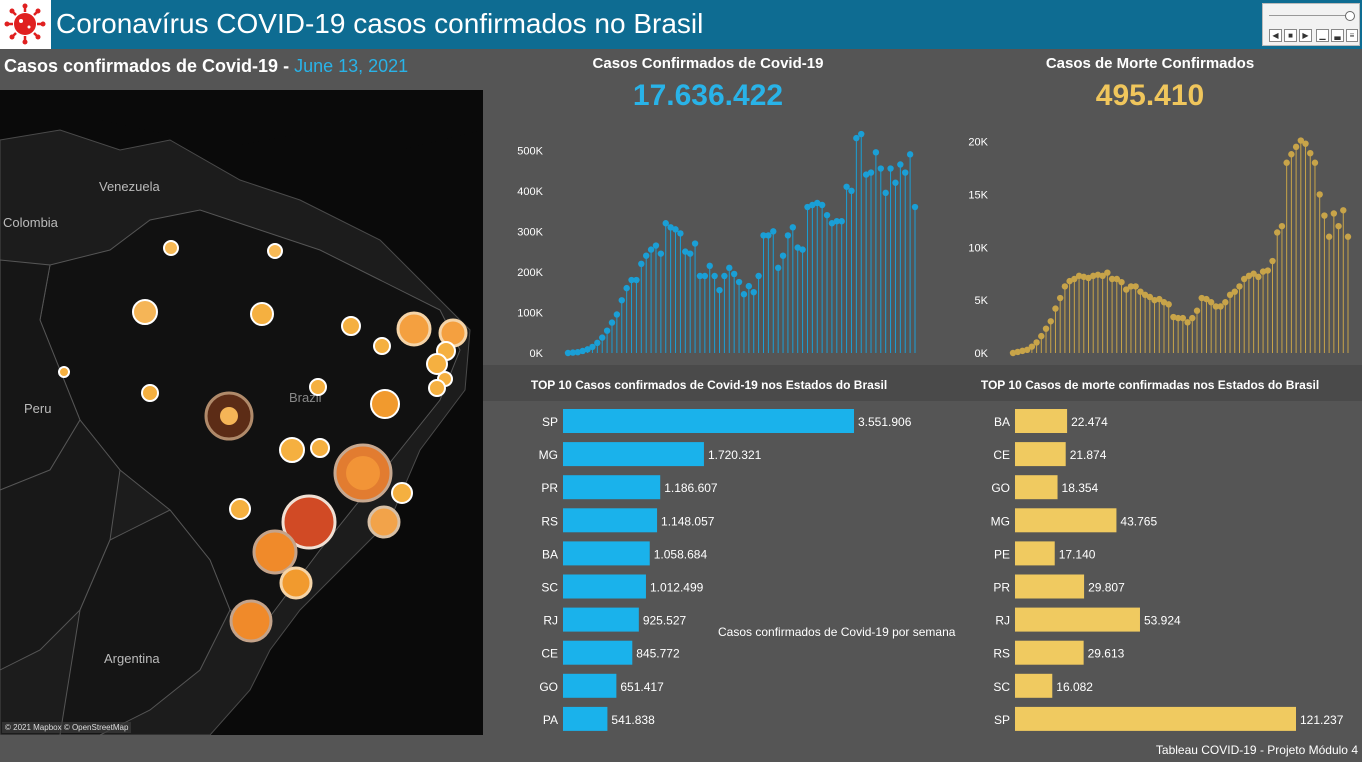 Image resolution: width=1362 pixels, height=762 pixels. What do you see at coordinates (703, 240) in the screenshot?
I see `cases-line-chart: 0K 100K 200K 300K 400K 500K` at bounding box center [703, 240].